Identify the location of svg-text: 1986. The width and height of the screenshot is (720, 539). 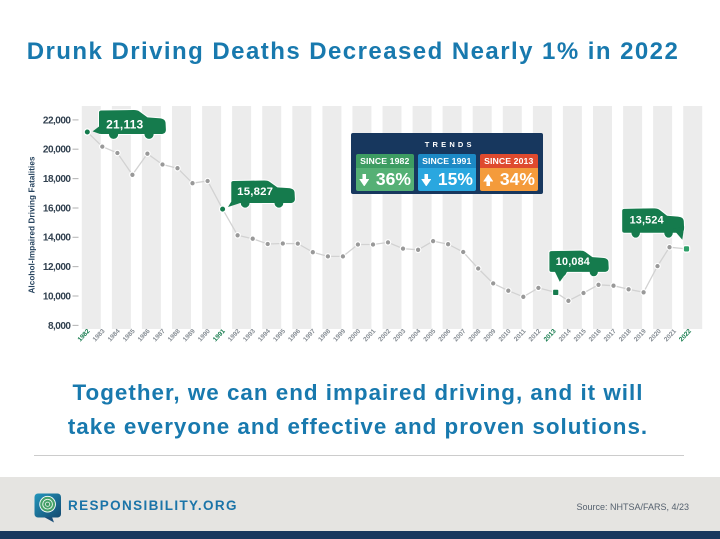
(144, 336).